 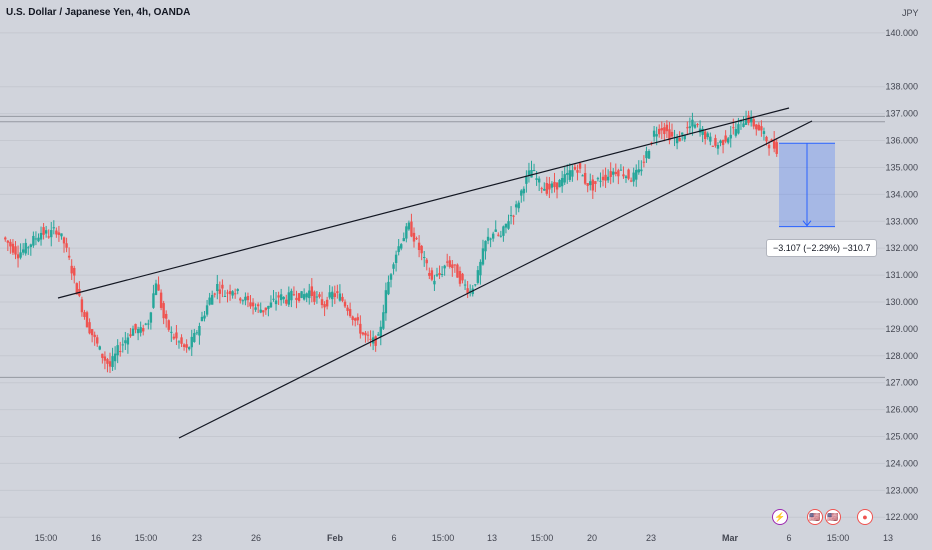 What do you see at coordinates (780, 517) in the screenshot?
I see `lightning-event-icon: ⚡` at bounding box center [780, 517].